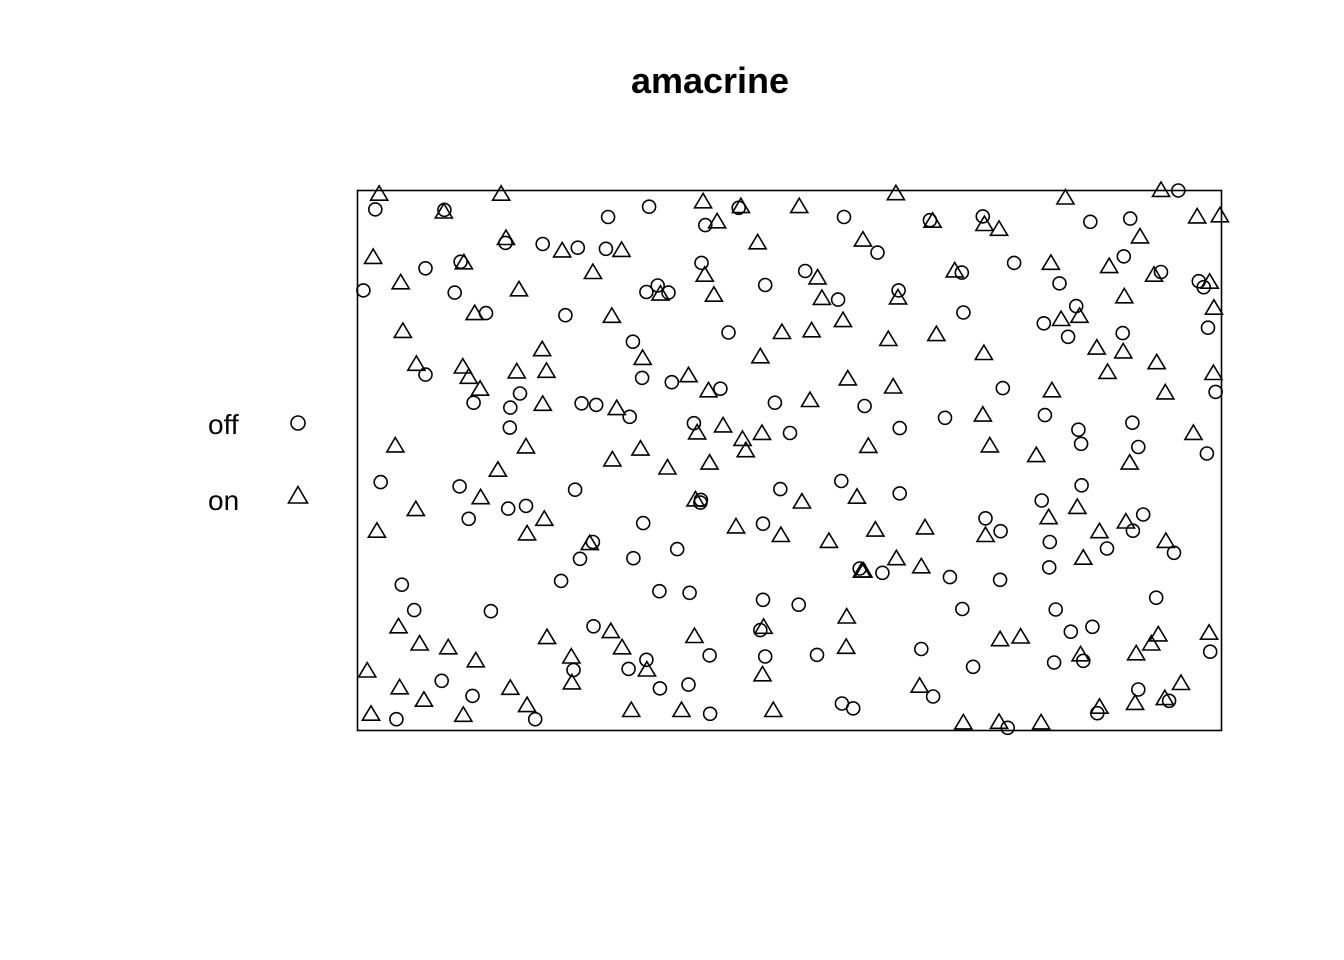  Describe the element at coordinates (298, 494) in the screenshot. I see `legend-triangle-marker` at that location.